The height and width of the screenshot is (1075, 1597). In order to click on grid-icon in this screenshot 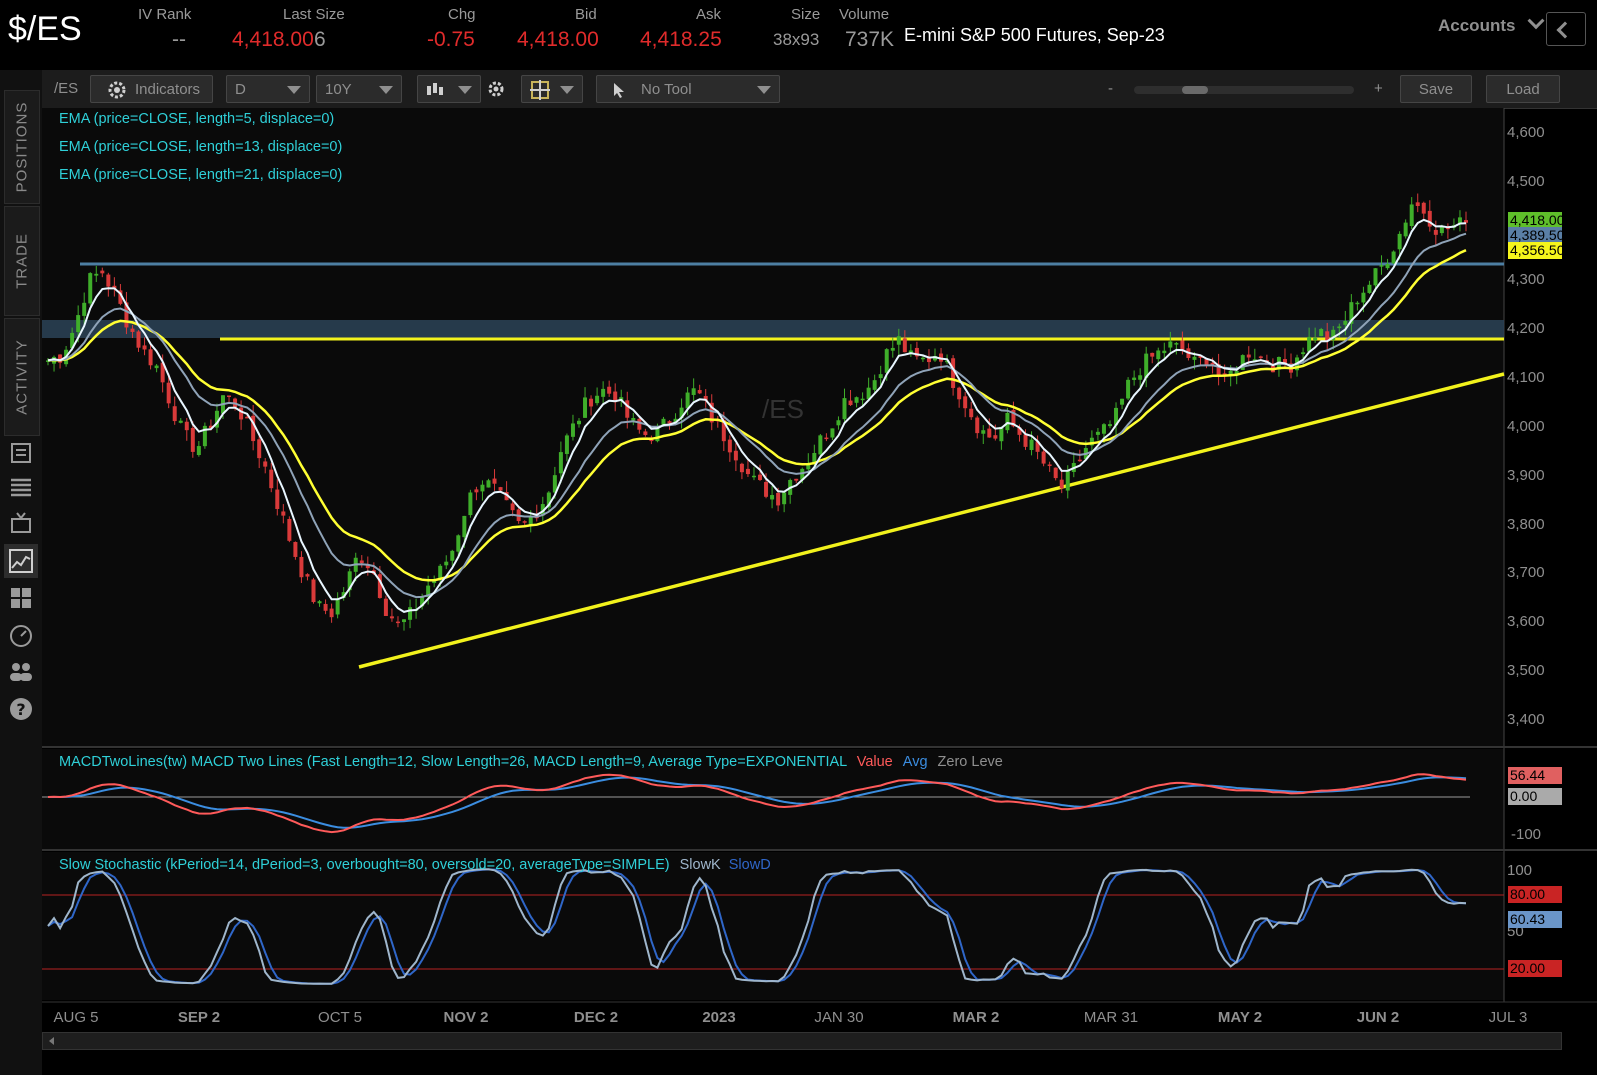, I will do `click(21, 598)`.